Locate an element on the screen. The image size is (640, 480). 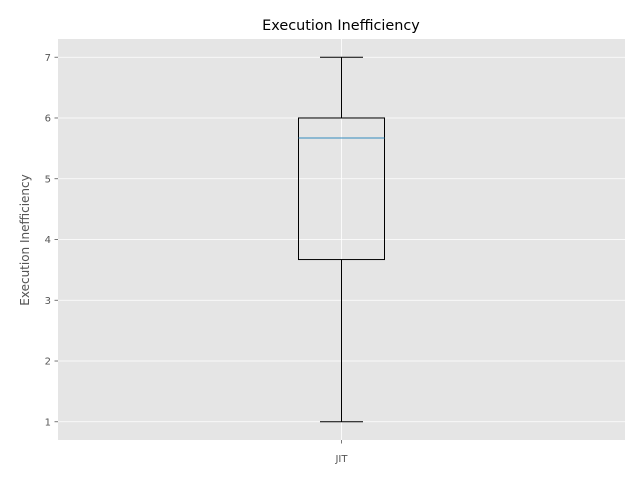
chart-title: Execution Inefficiency is located at coordinates (341, 26).